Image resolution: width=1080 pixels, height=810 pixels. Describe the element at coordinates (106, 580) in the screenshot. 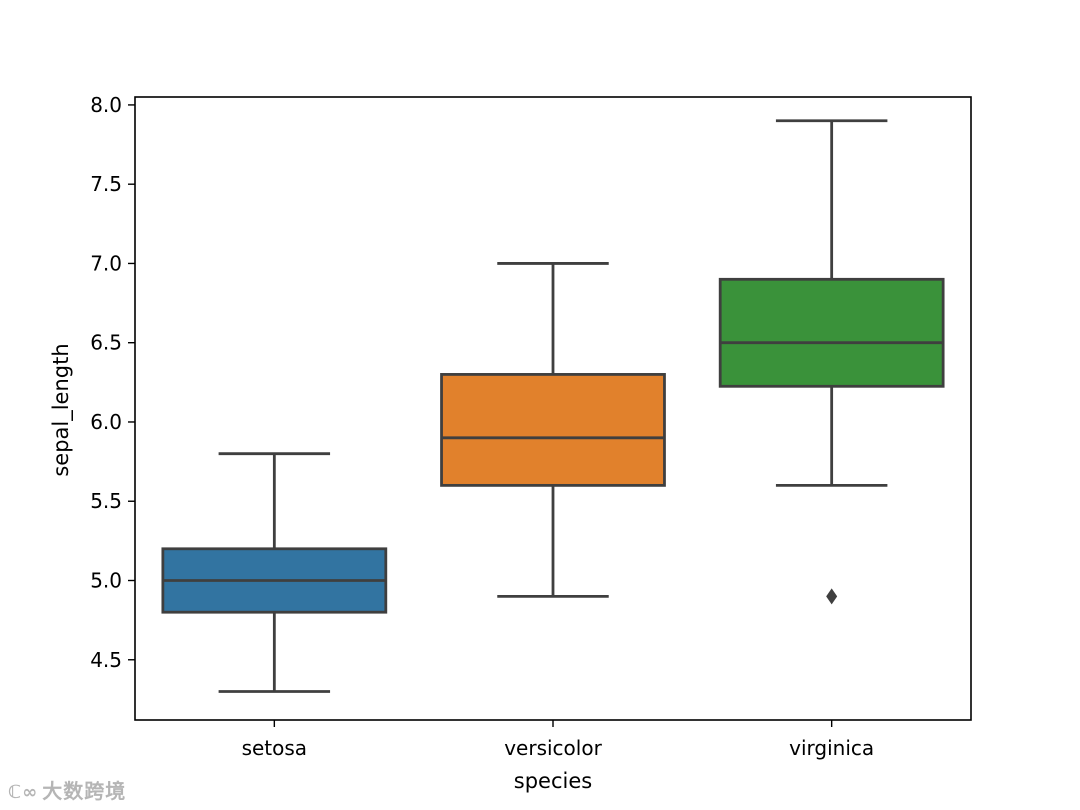

I see `y-tick-label: 5.0` at that location.